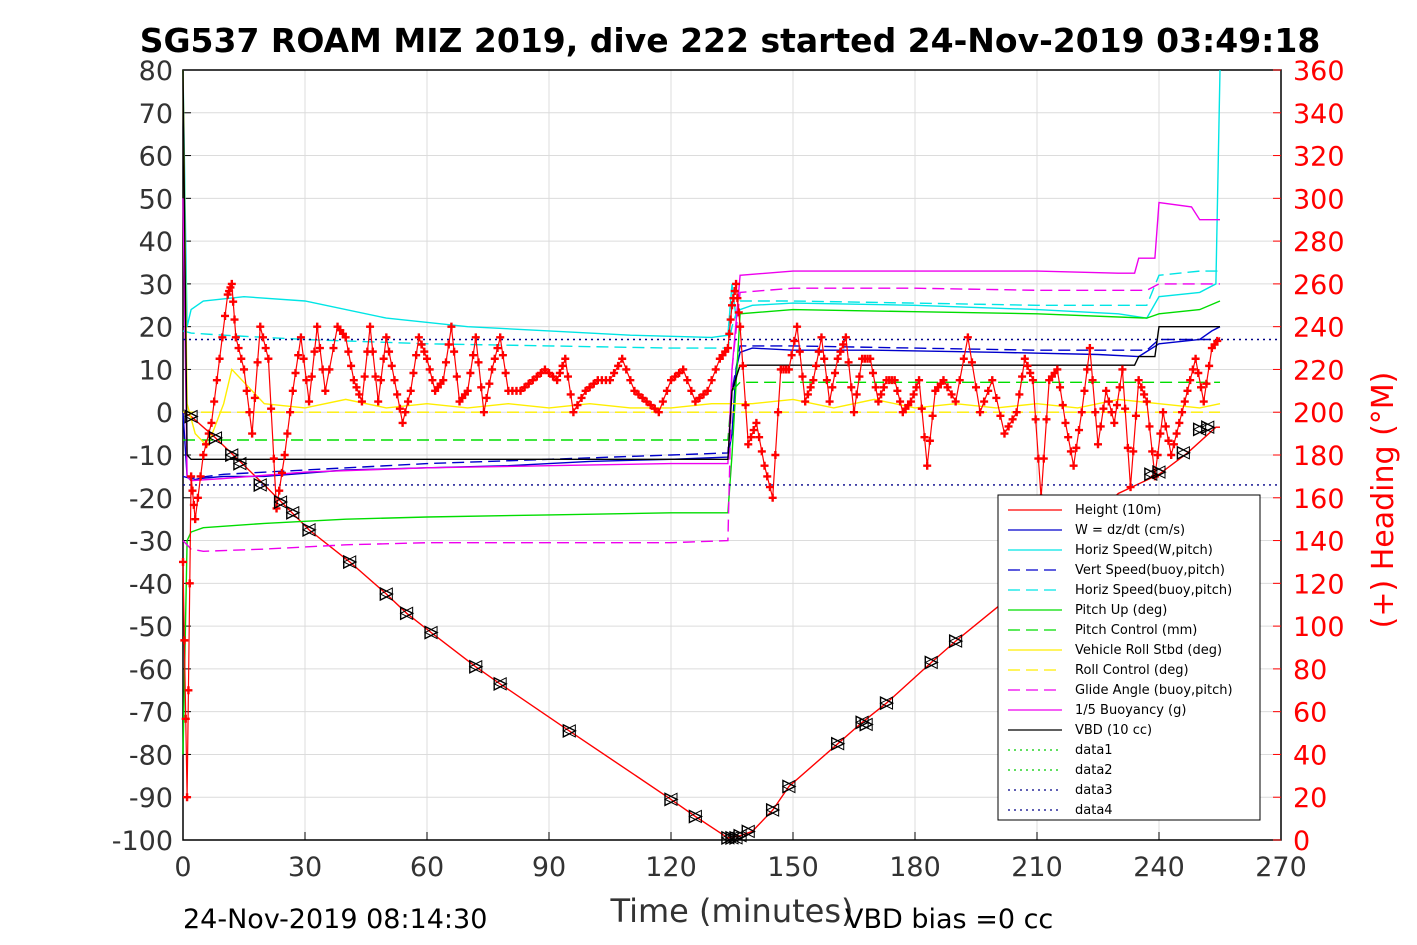 The width and height of the screenshot is (1417, 945). I want to click on x-tick-label: 270, so click(1281, 867).